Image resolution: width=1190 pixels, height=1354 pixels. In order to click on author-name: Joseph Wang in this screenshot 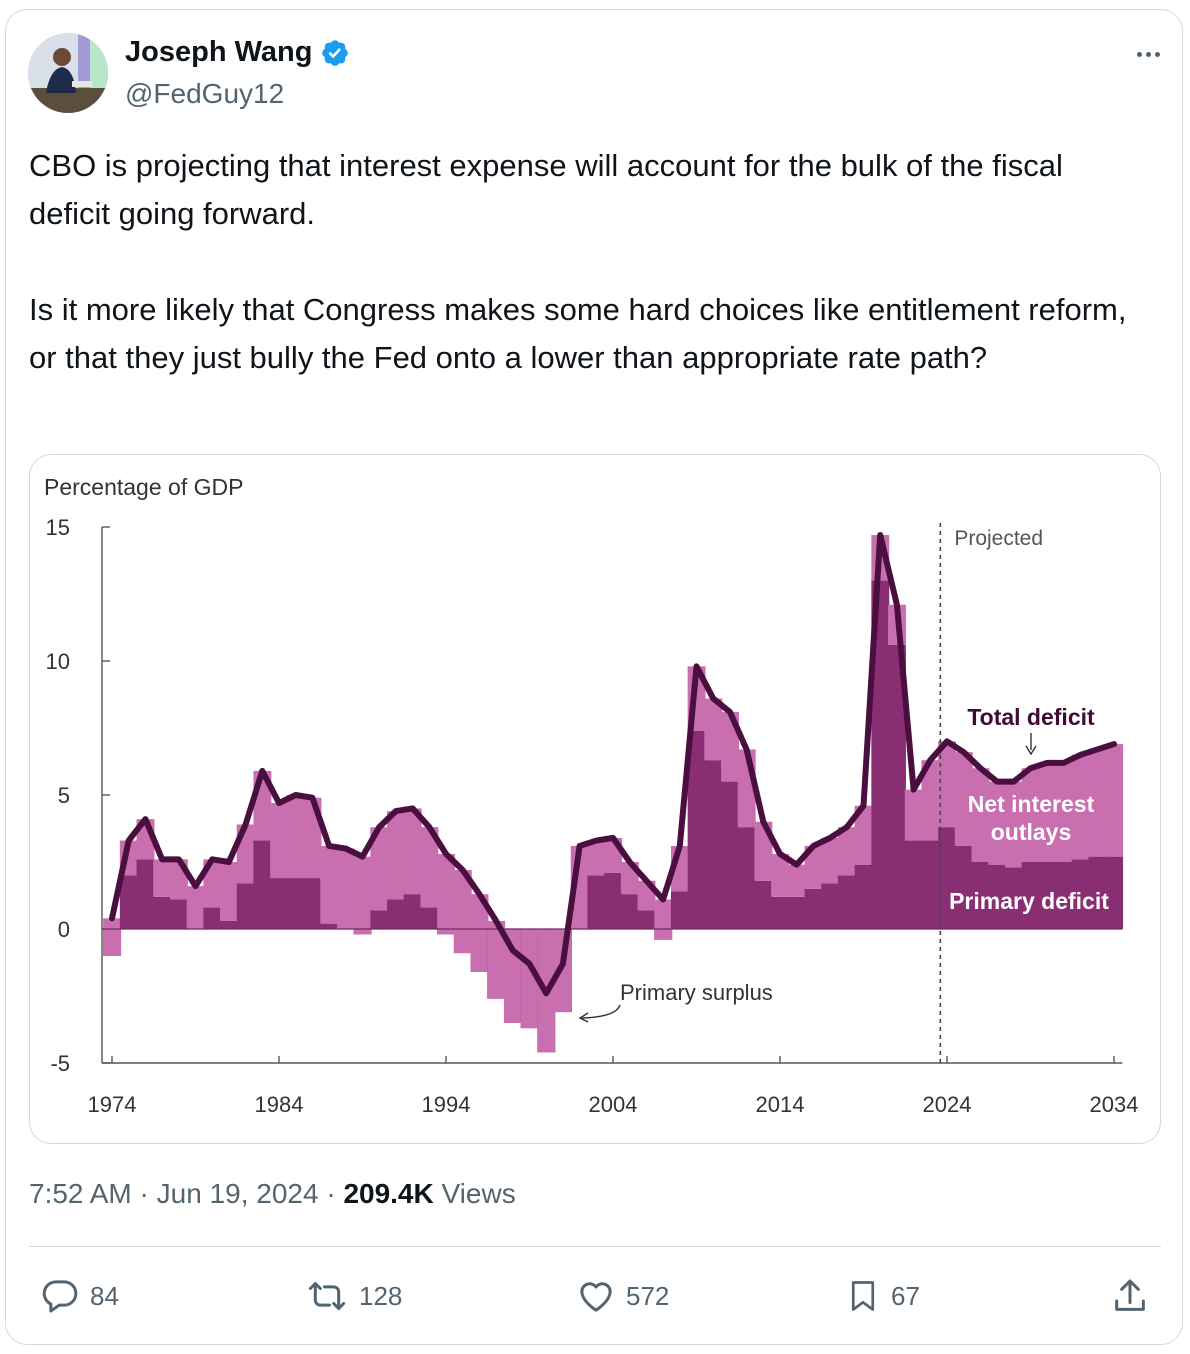, I will do `click(219, 52)`.